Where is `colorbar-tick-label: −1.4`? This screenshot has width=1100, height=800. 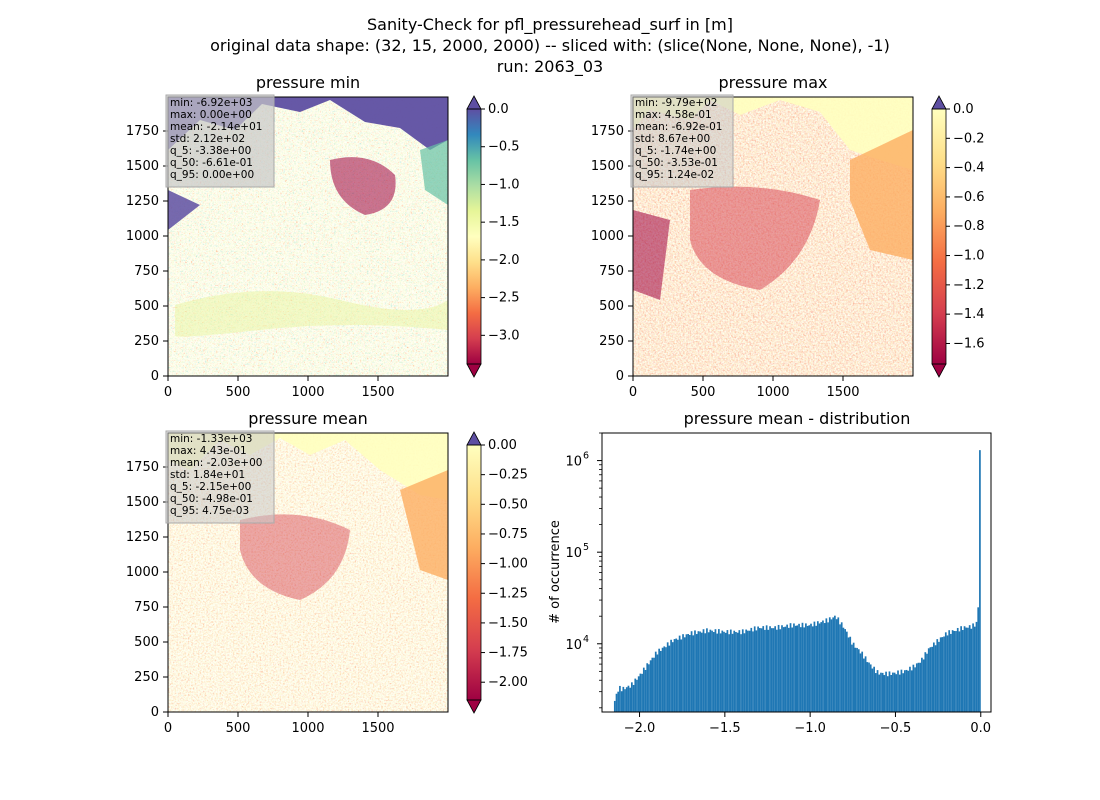
colorbar-tick-label: −1.4 is located at coordinates (969, 314).